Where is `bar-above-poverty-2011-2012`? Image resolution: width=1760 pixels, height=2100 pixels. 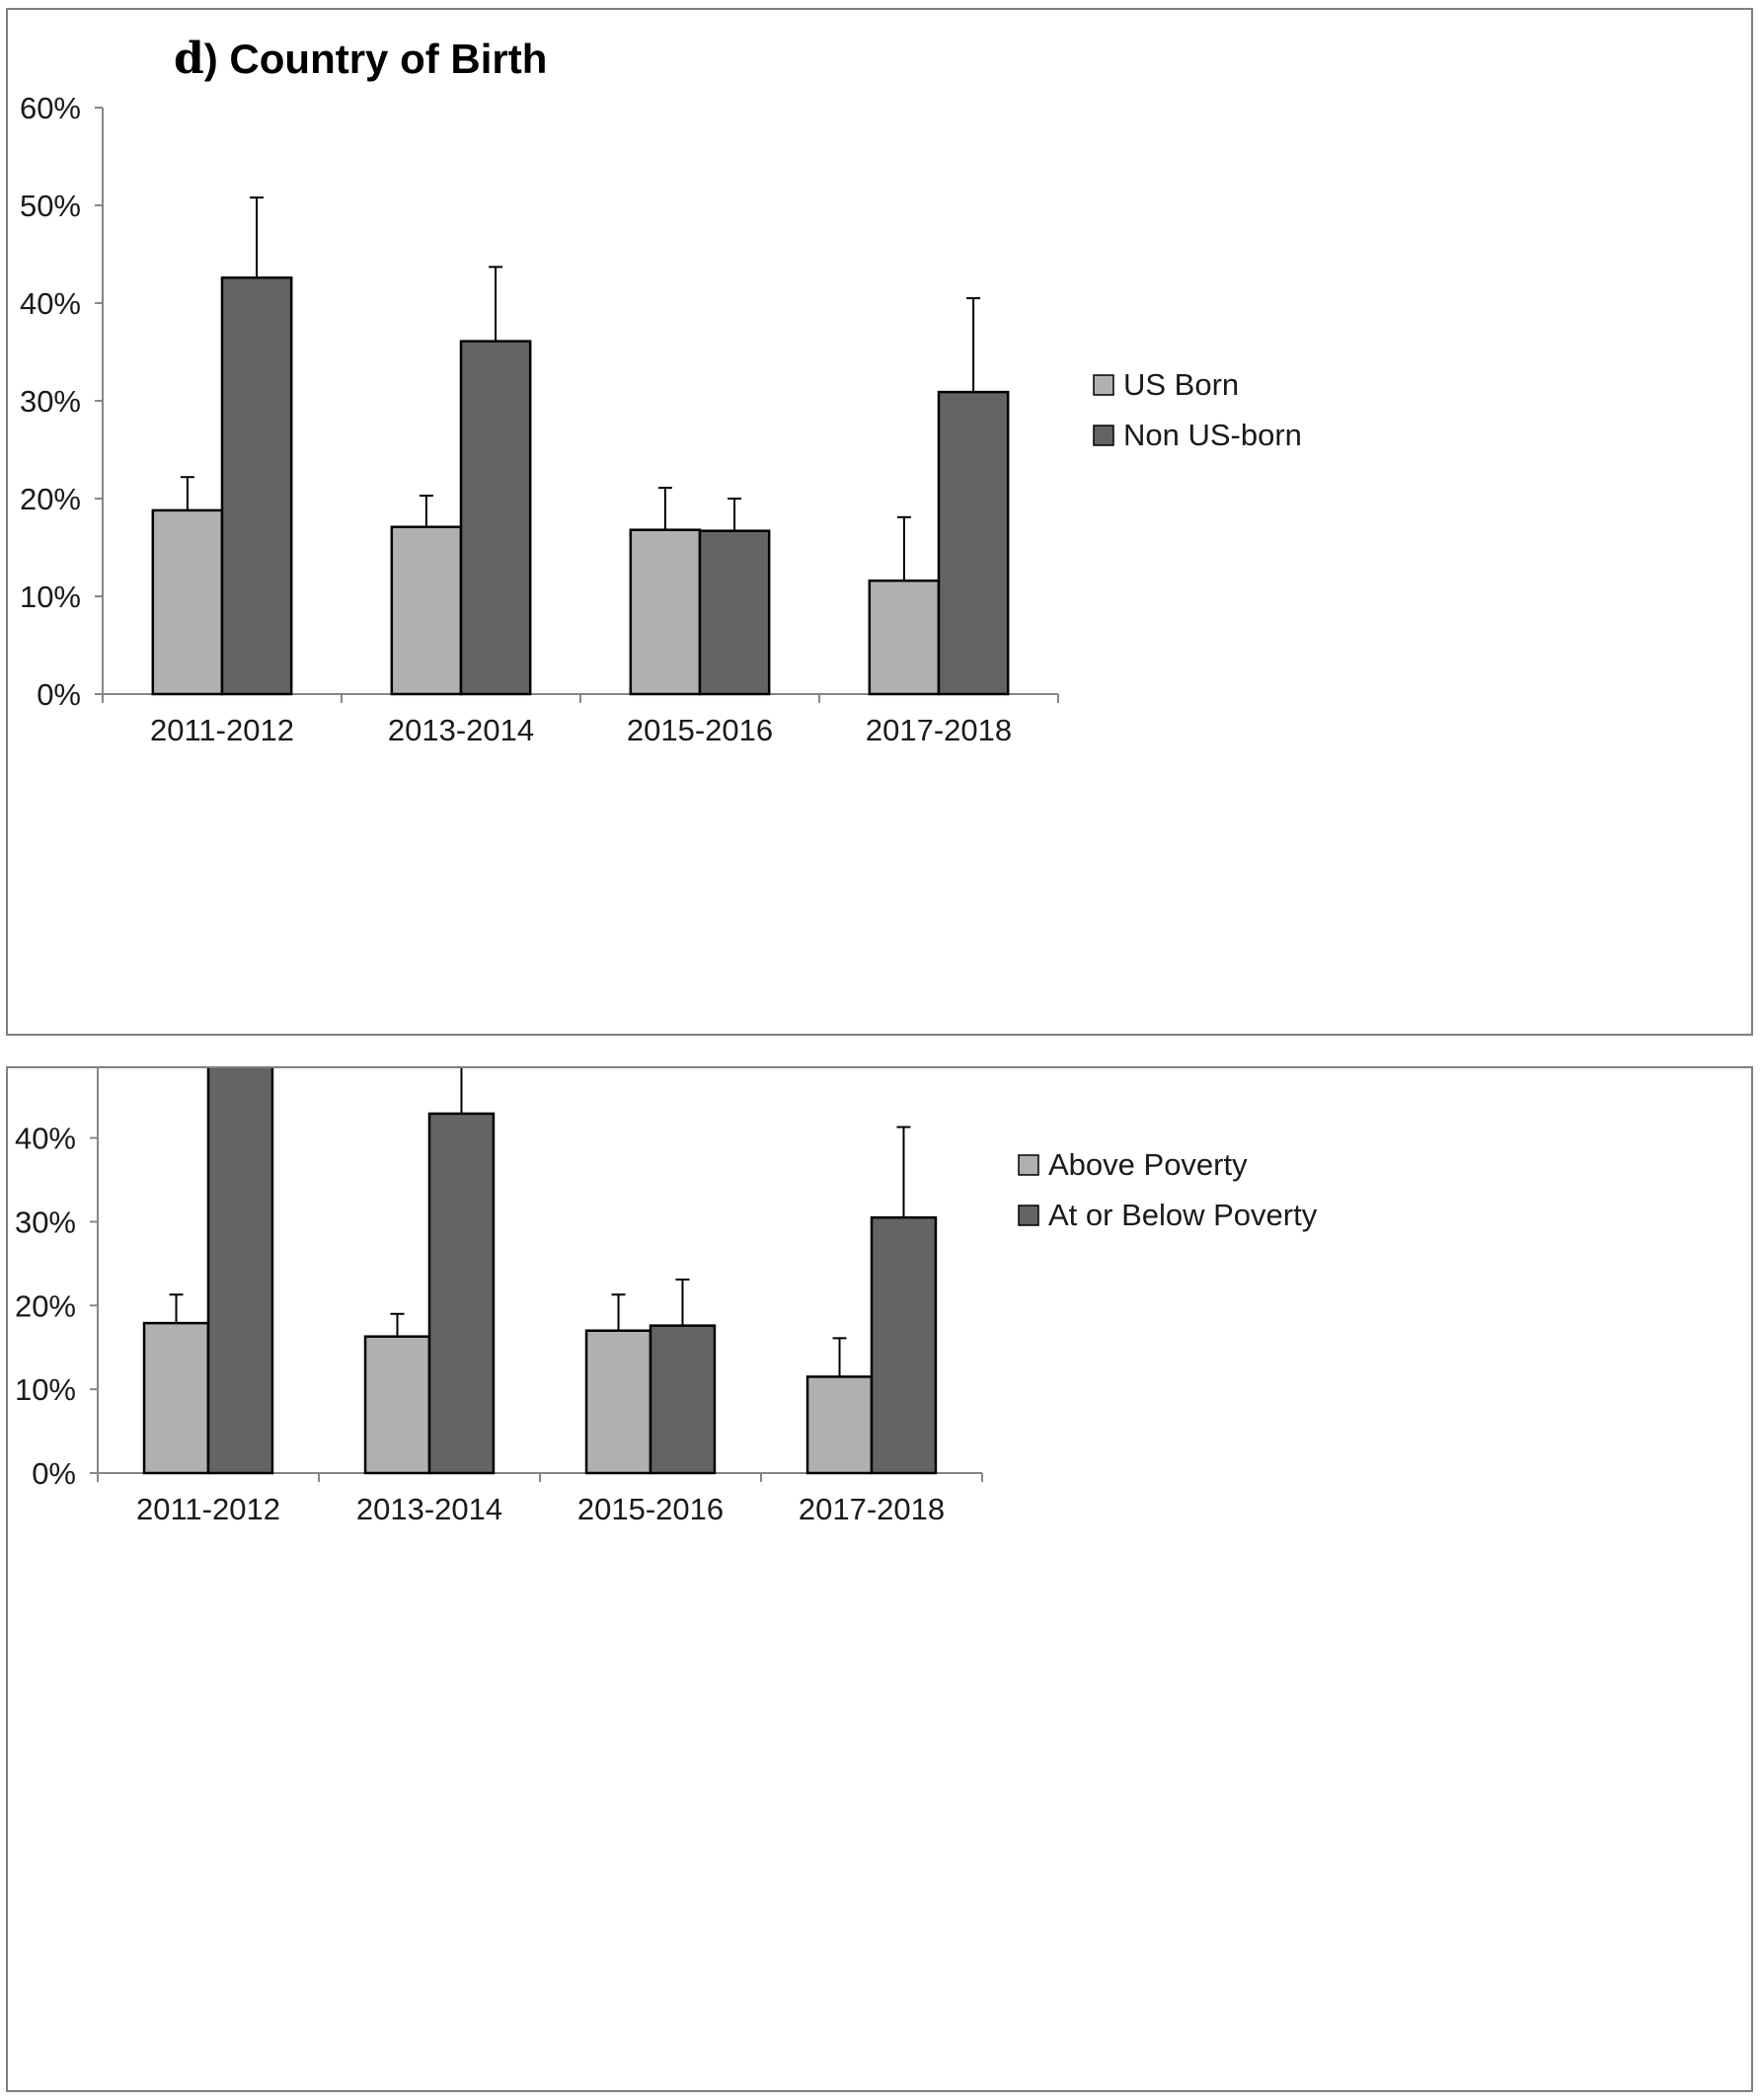
bar-above-poverty-2011-2012 is located at coordinates (176, 1398).